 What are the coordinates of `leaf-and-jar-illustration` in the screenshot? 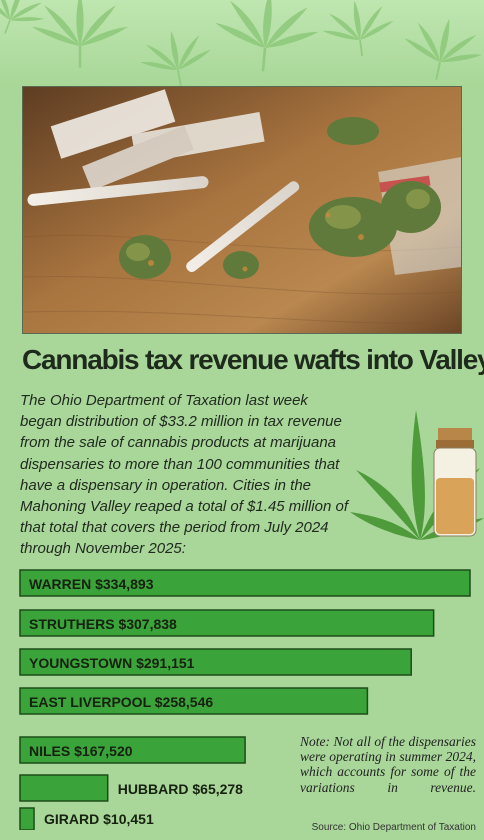 It's located at (417, 477).